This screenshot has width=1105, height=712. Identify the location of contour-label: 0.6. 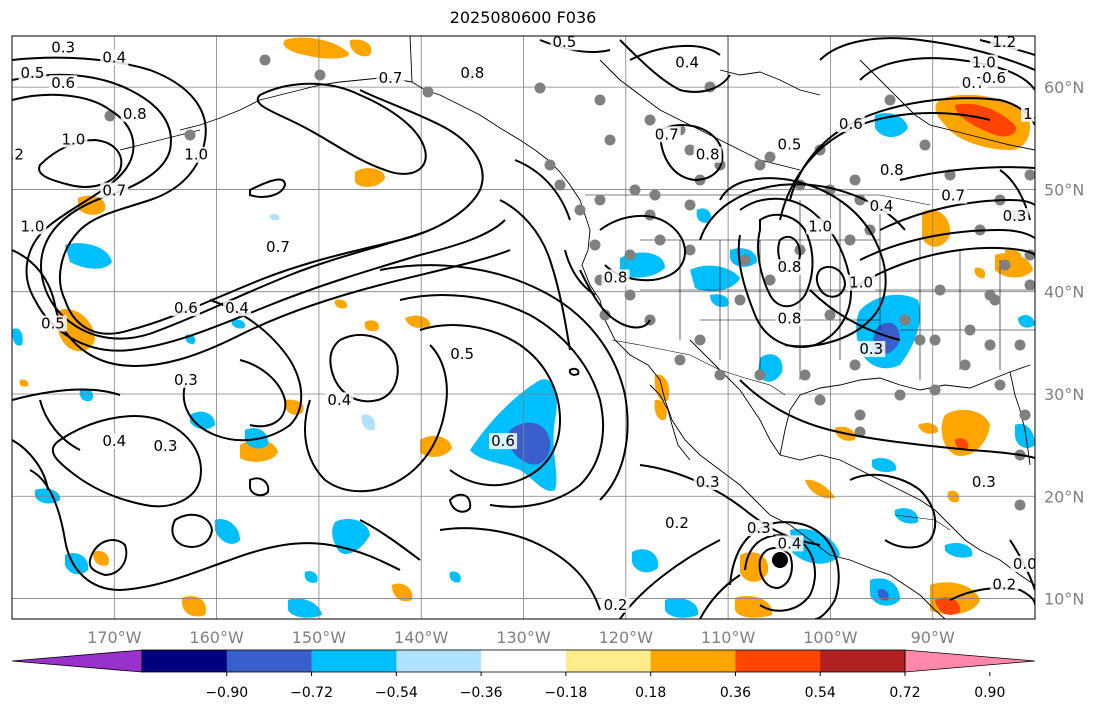
(994, 78).